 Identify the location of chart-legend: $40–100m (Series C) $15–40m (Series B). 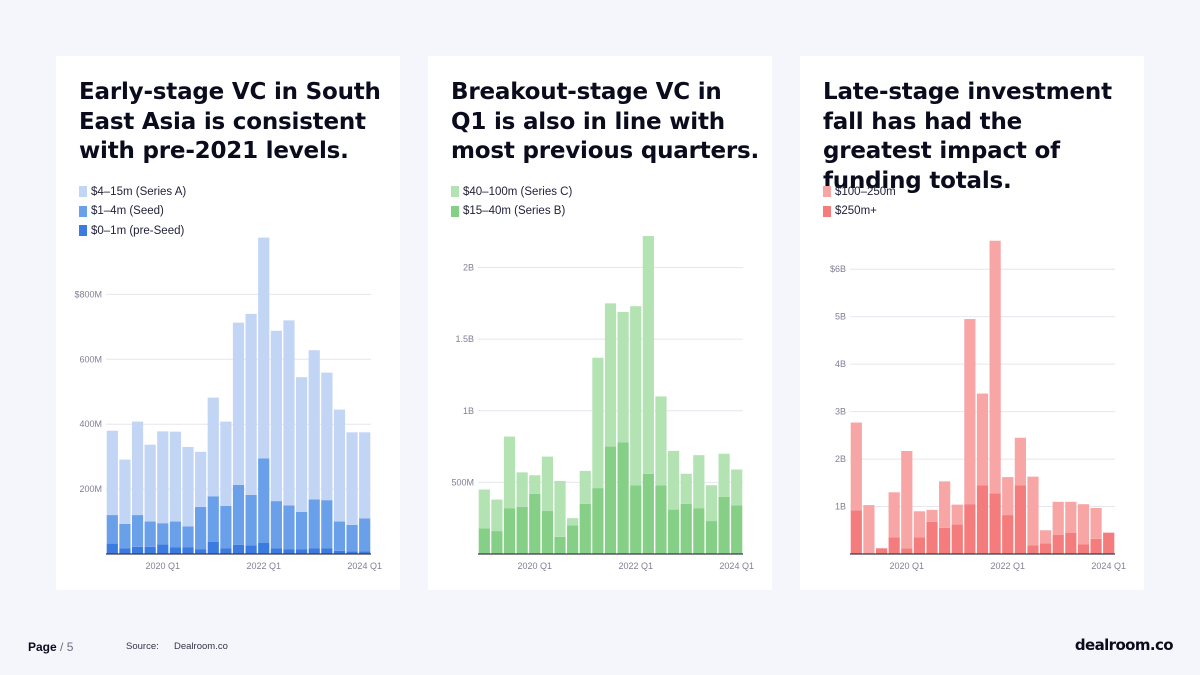
(511, 201).